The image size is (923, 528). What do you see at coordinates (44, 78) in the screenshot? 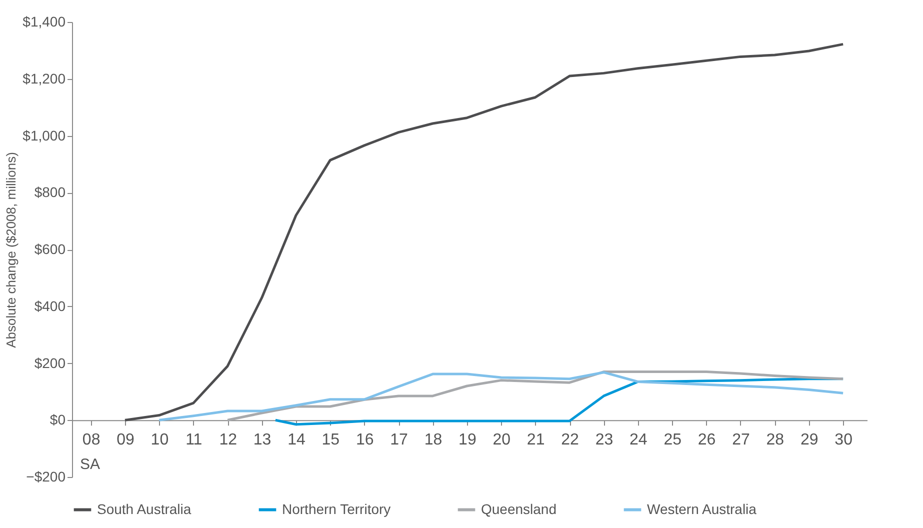
I see `y-tick-label: $1,200` at bounding box center [44, 78].